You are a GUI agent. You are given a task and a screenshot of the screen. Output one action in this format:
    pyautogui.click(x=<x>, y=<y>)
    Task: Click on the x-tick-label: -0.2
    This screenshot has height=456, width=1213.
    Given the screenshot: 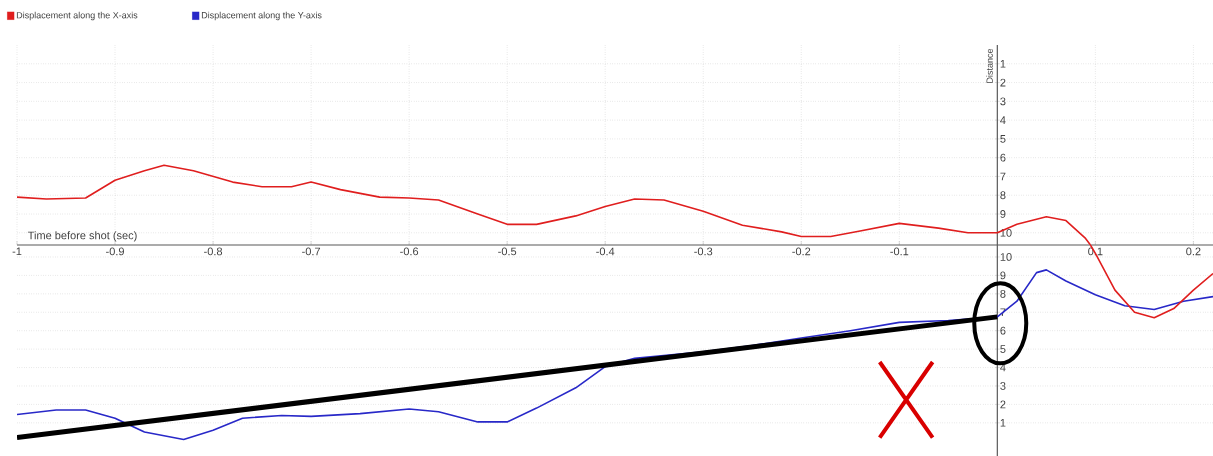 What is the action you would take?
    pyautogui.click(x=801, y=251)
    